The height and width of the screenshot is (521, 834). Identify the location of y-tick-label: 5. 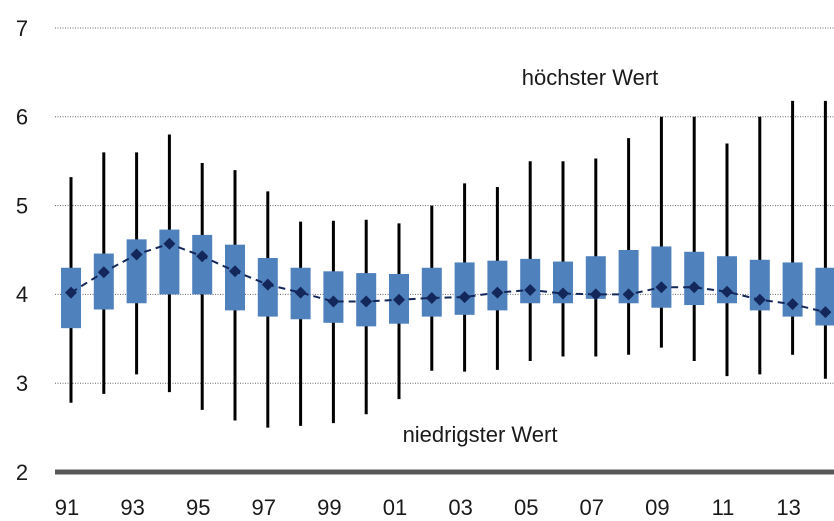
(22, 205).